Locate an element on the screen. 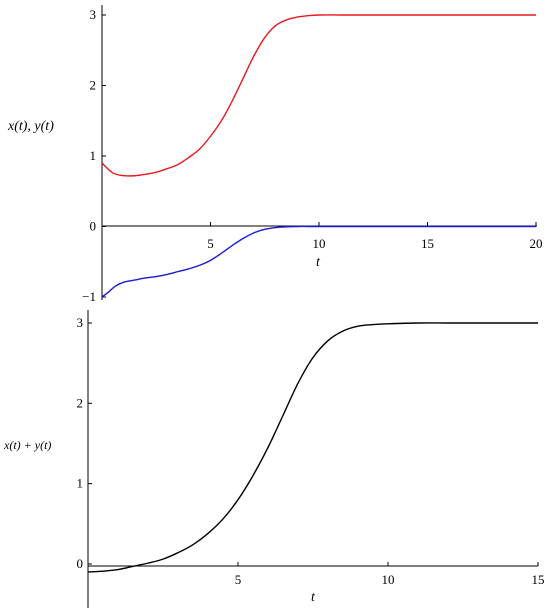 The height and width of the screenshot is (614, 550). bottom-y-ticks: 0 1 2 3 is located at coordinates (84, 443).